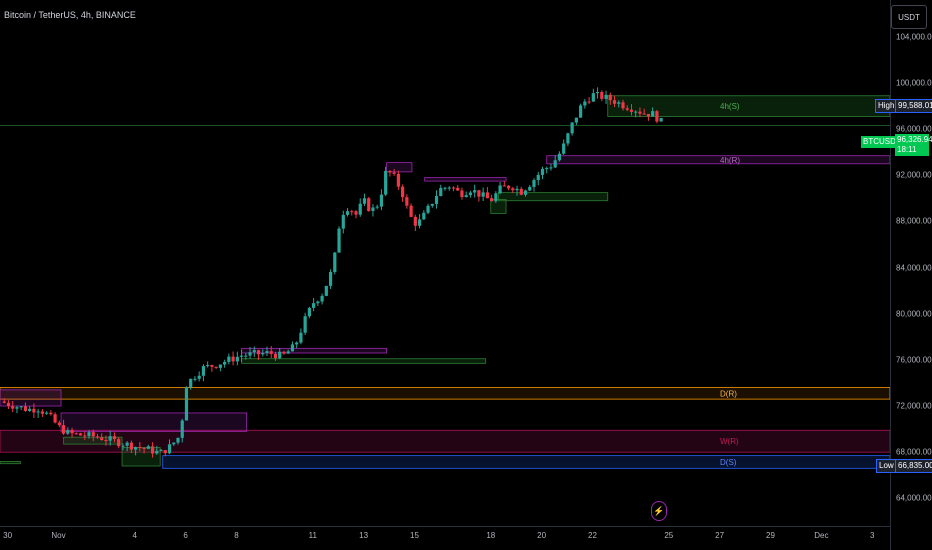 The width and height of the screenshot is (932, 550). What do you see at coordinates (914, 406) in the screenshot?
I see `price-tick-label: 72,000.00` at bounding box center [914, 406].